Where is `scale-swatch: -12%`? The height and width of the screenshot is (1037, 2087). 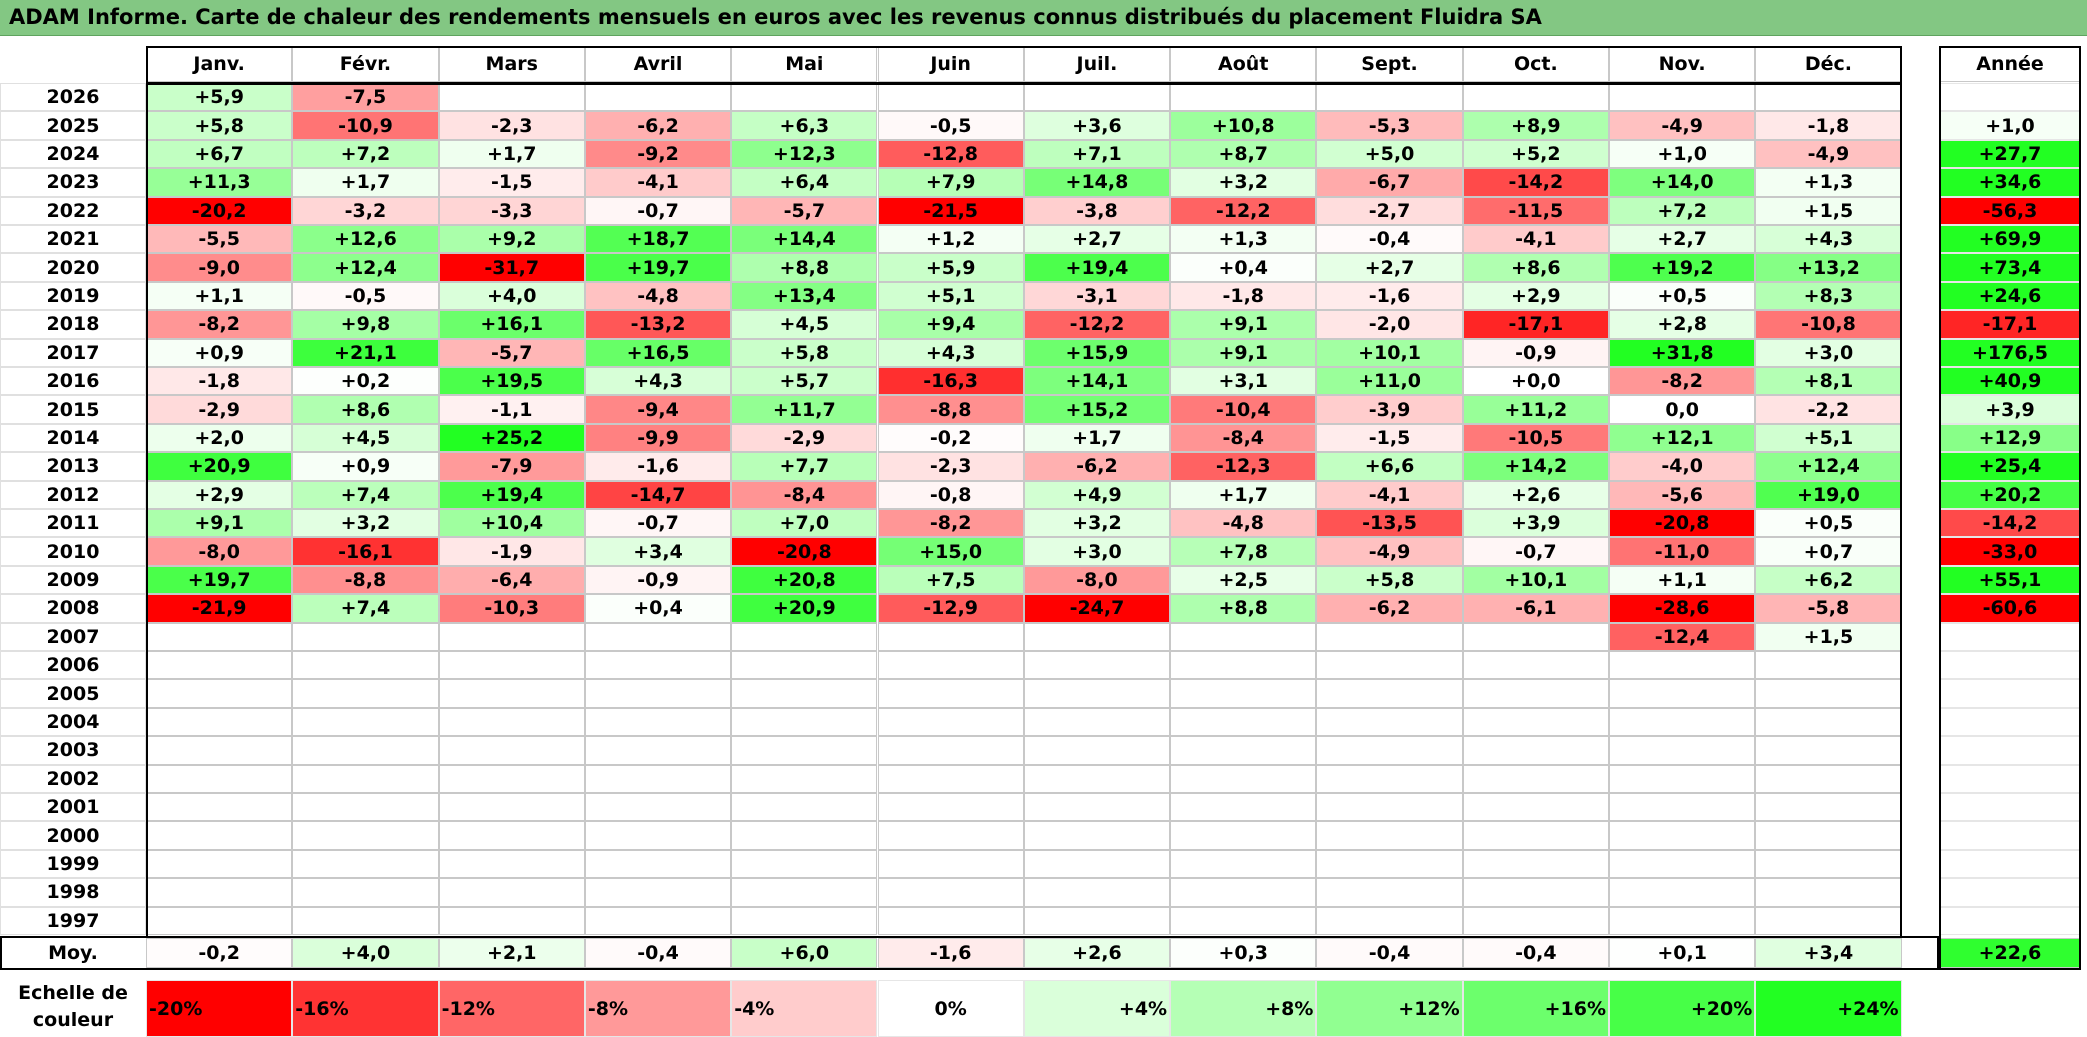 scale-swatch: -12% is located at coordinates (511, 1008).